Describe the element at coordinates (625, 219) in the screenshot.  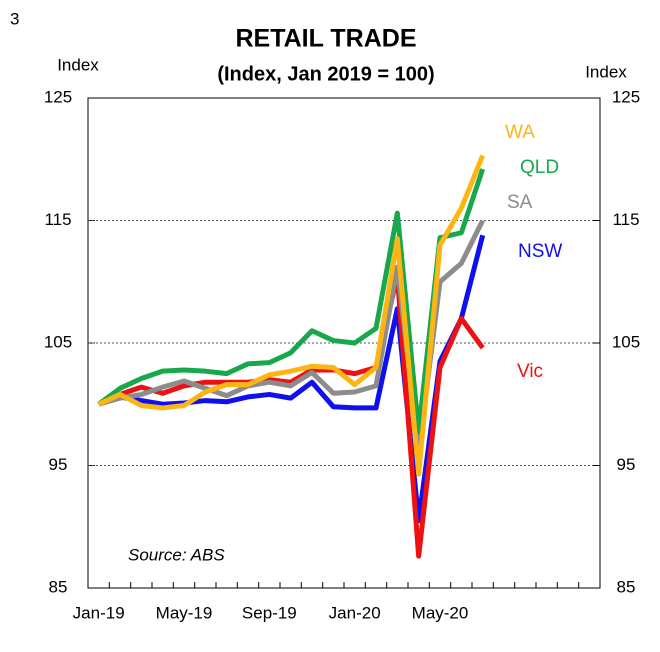
I see `y2-tick-label: 115` at that location.